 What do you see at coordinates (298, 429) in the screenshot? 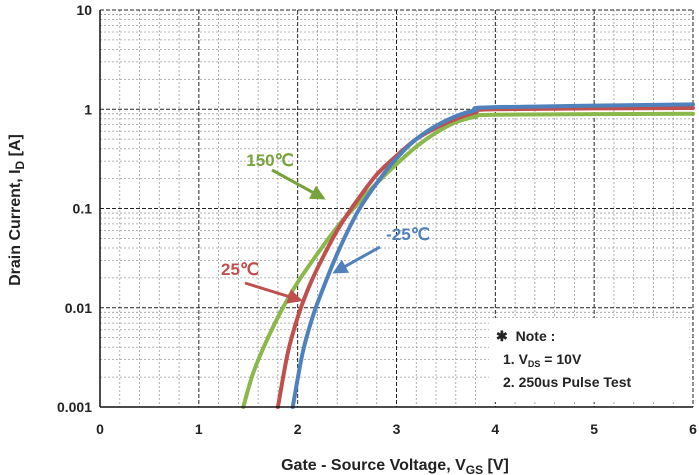
I see `x-tick-label: 2` at bounding box center [298, 429].